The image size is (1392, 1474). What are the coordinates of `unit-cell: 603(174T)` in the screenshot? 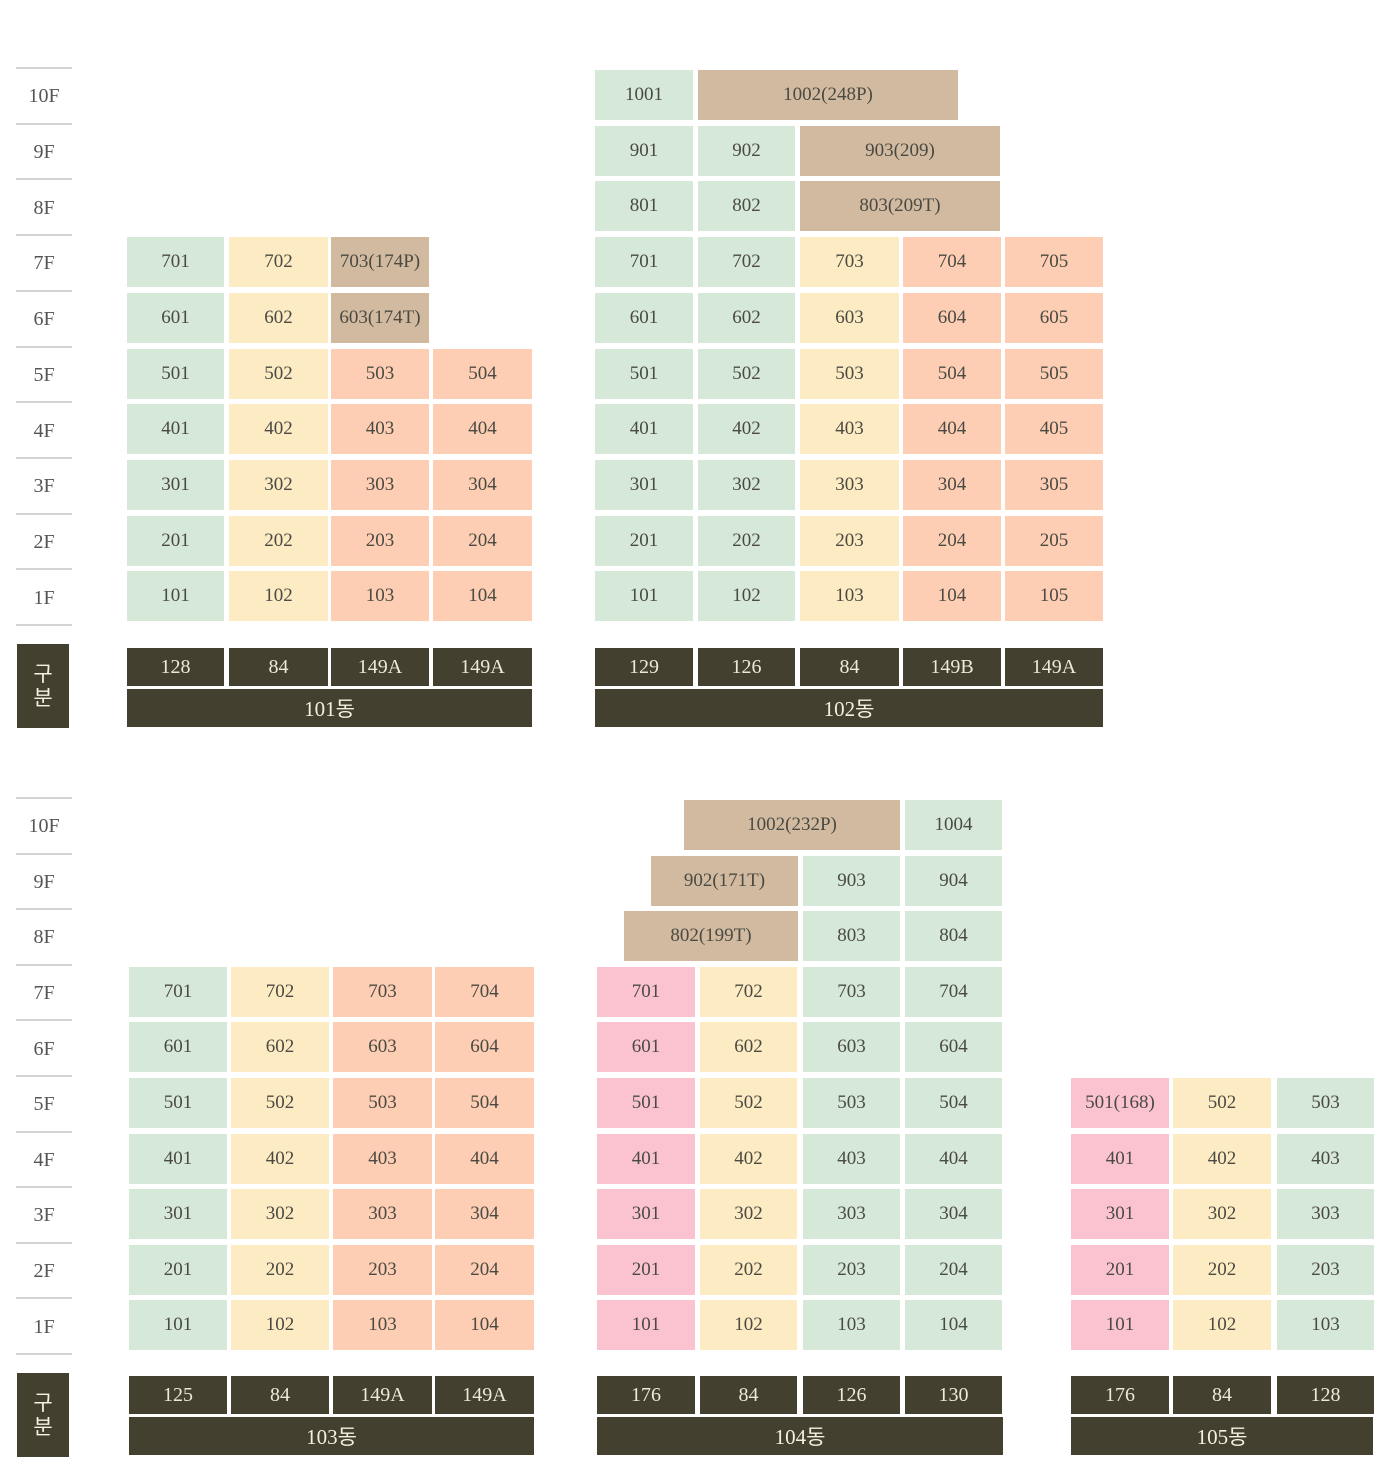 It's located at (380, 317).